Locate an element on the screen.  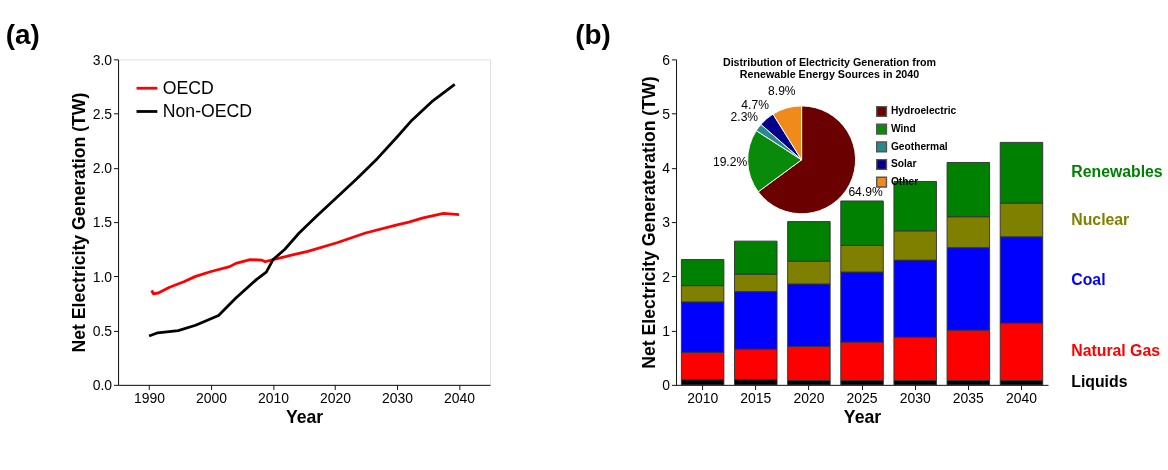
y-tick-label: 1 is located at coordinates (666, 330).